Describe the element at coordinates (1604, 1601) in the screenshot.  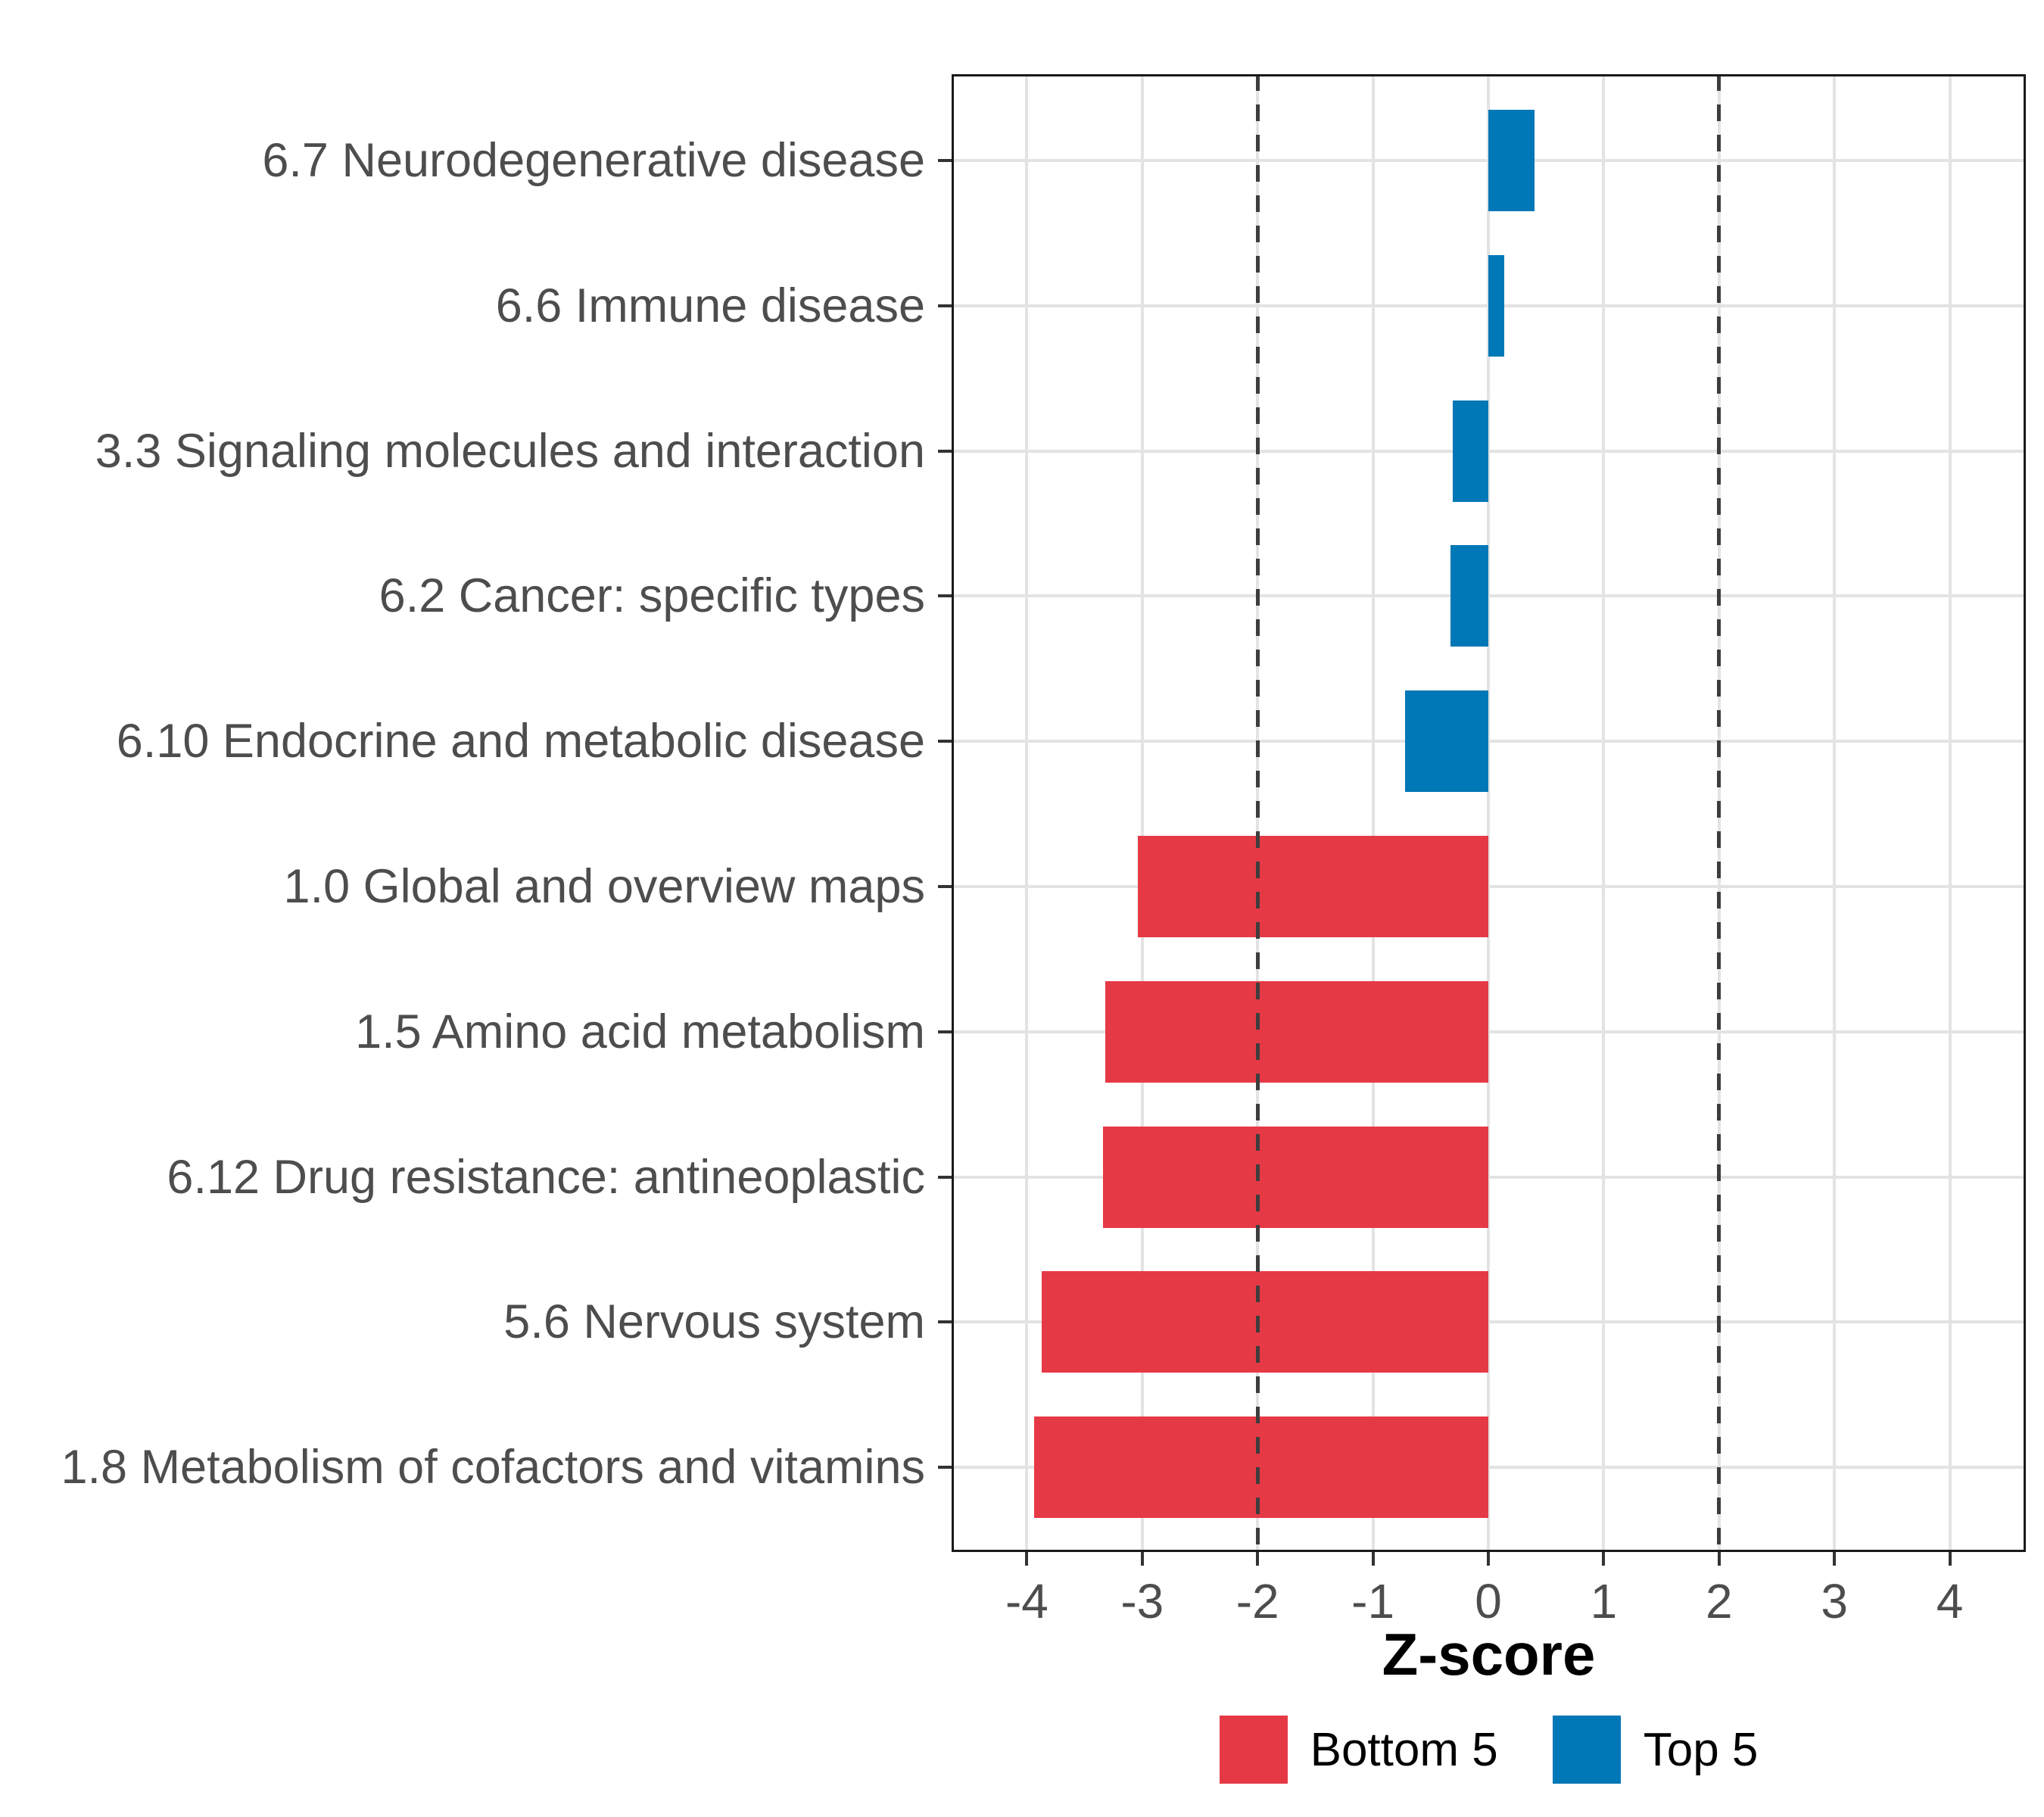
I see `x-tick-label: 1` at that location.